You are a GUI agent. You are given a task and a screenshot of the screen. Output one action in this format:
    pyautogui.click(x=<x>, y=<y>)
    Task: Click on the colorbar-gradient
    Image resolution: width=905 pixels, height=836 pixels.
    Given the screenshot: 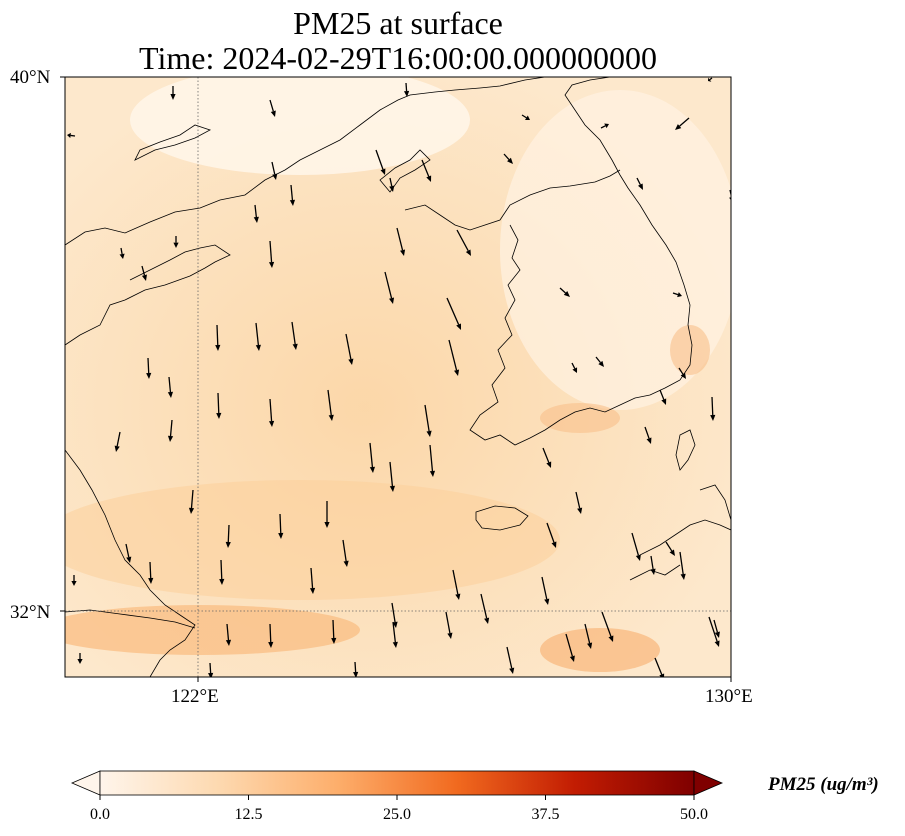 What is the action you would take?
    pyautogui.click(x=397, y=783)
    